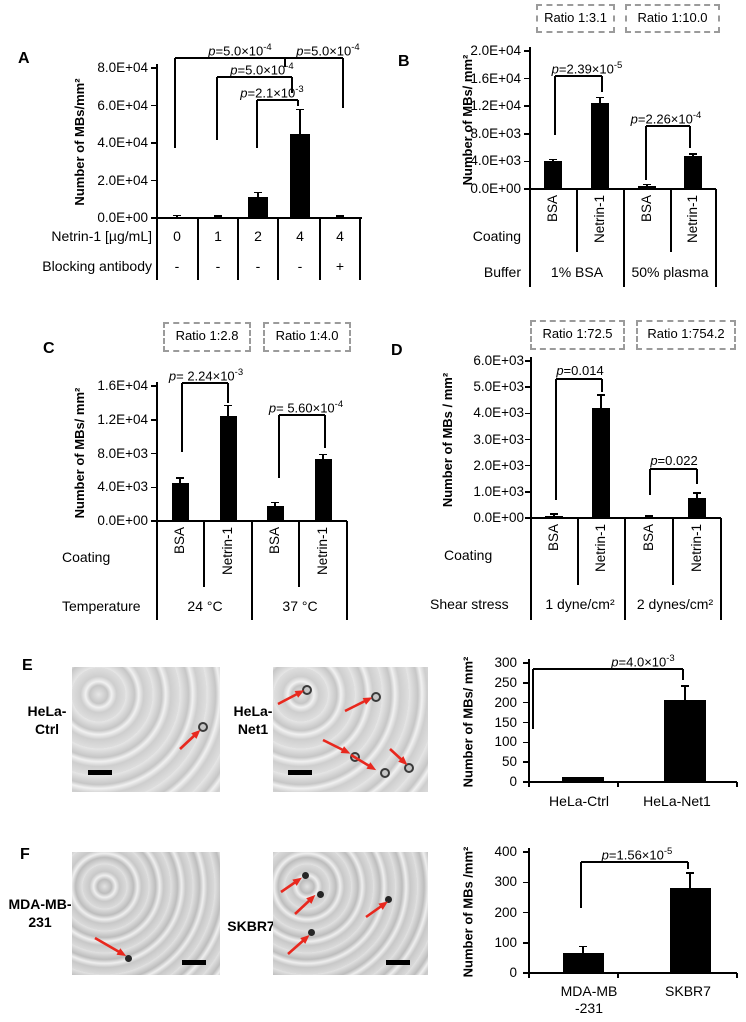 The width and height of the screenshot is (746, 1022). What do you see at coordinates (253, 720) in the screenshot?
I see `micrograph-label-hela-net1: HeLa- Net1` at bounding box center [253, 720].